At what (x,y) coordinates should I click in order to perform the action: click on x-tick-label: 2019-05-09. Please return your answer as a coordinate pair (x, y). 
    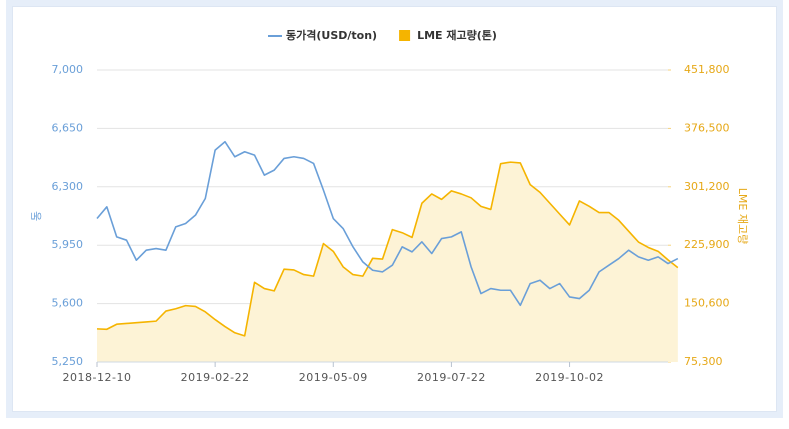
    Looking at the image, I should click on (333, 377).